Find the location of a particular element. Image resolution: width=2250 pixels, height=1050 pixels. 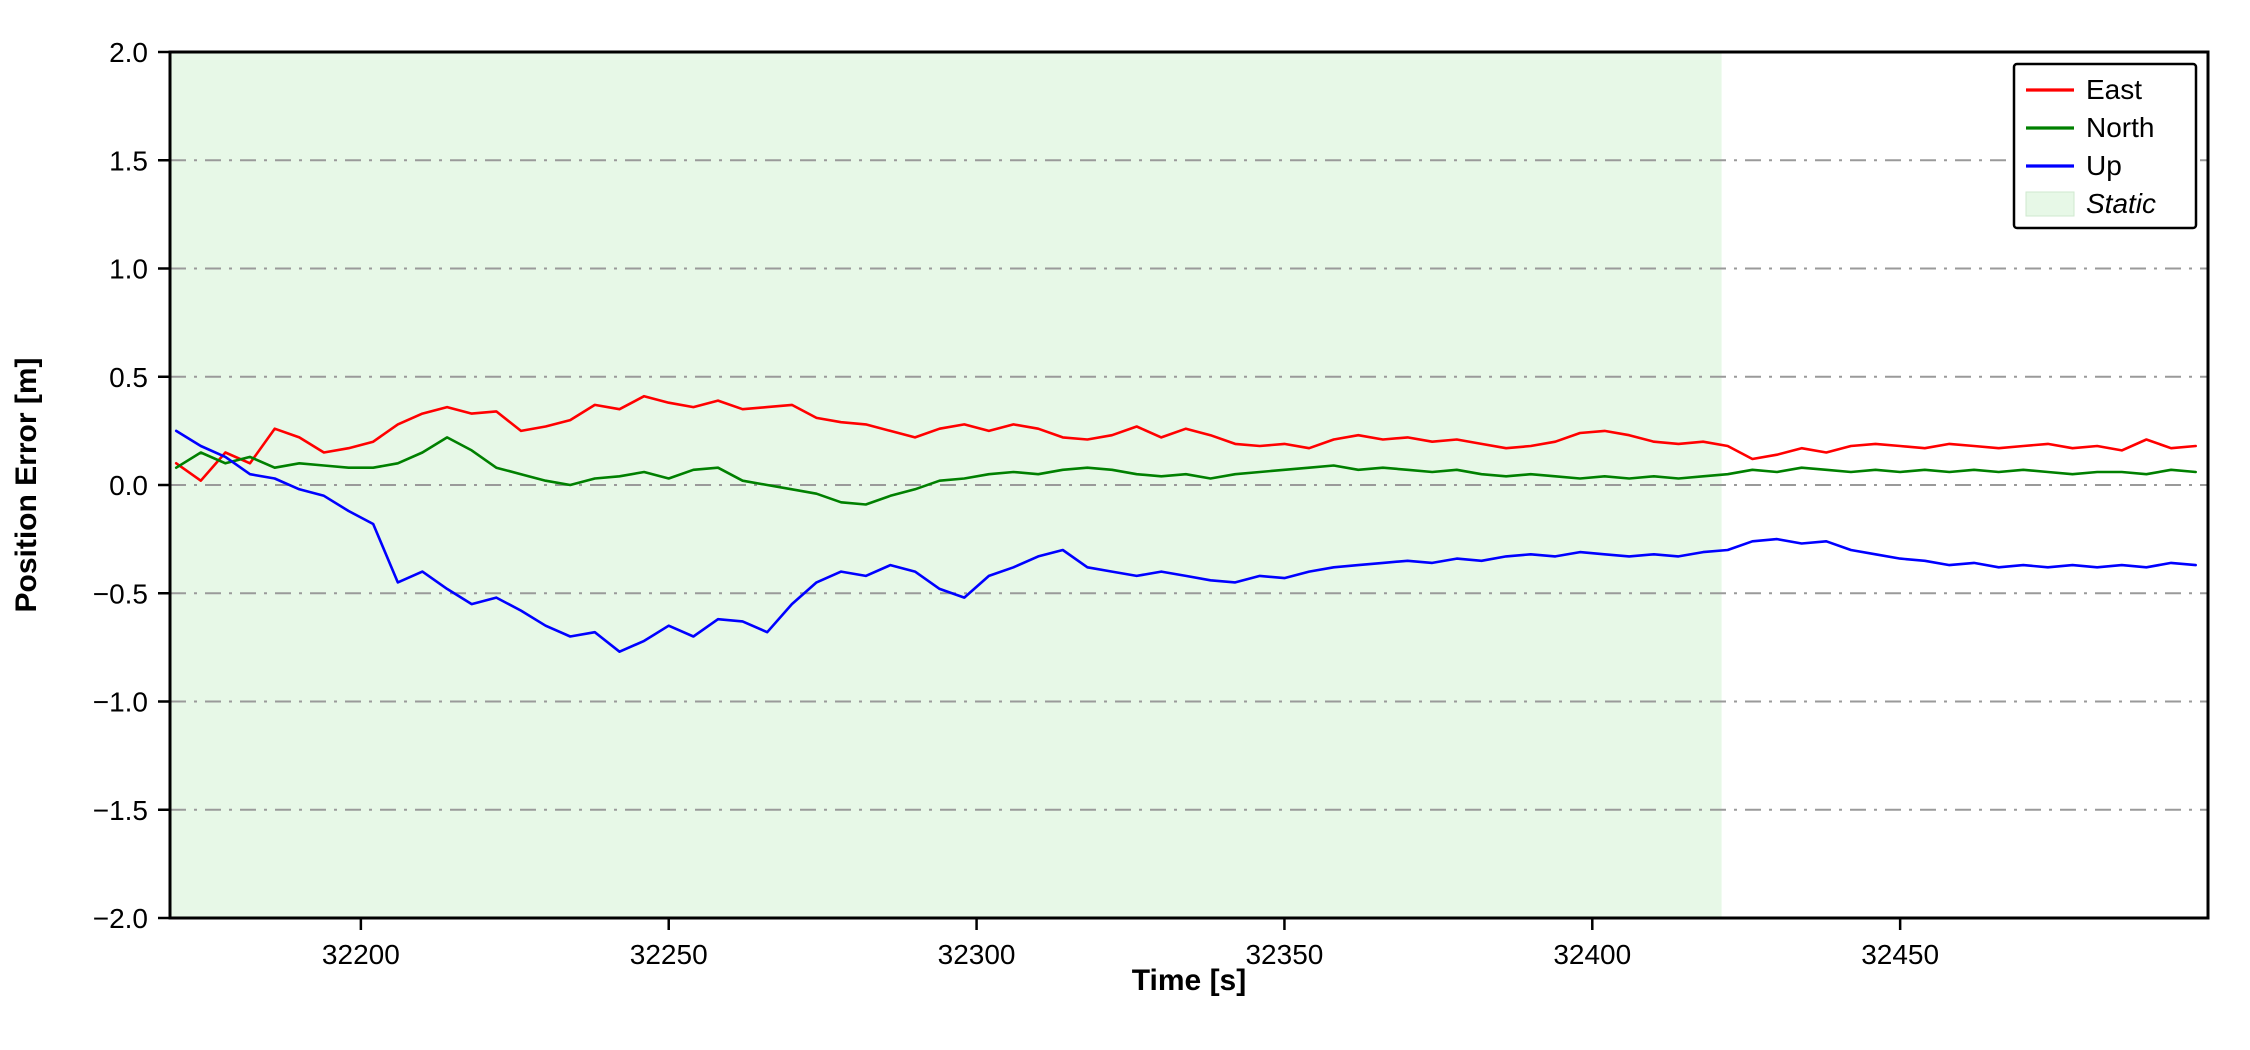

y-tick-label: 2.0 is located at coordinates (128, 52).